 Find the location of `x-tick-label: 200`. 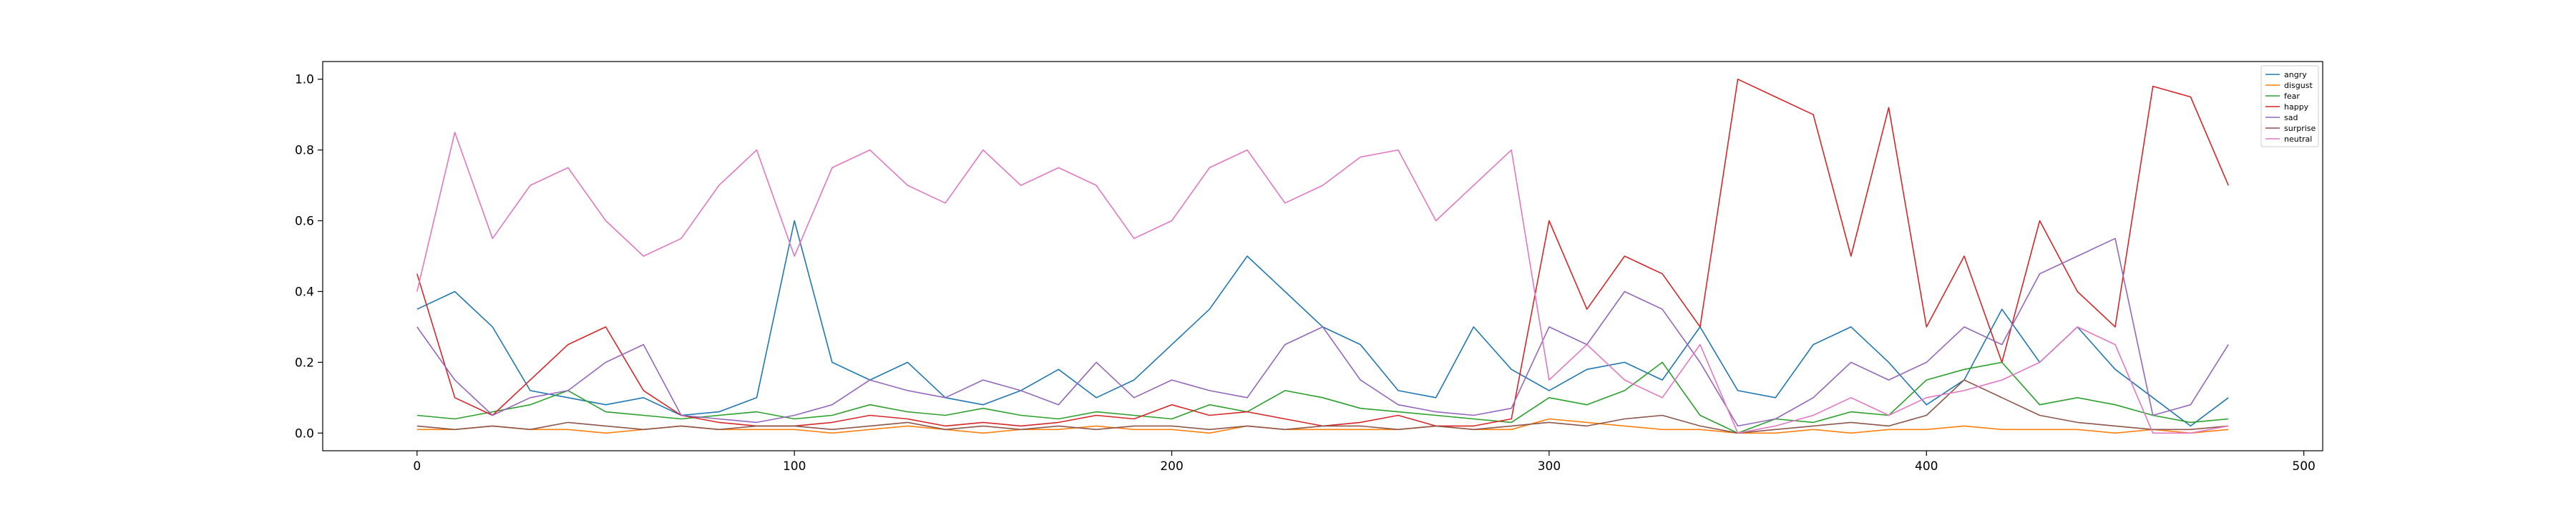

x-tick-label: 200 is located at coordinates (1171, 467).